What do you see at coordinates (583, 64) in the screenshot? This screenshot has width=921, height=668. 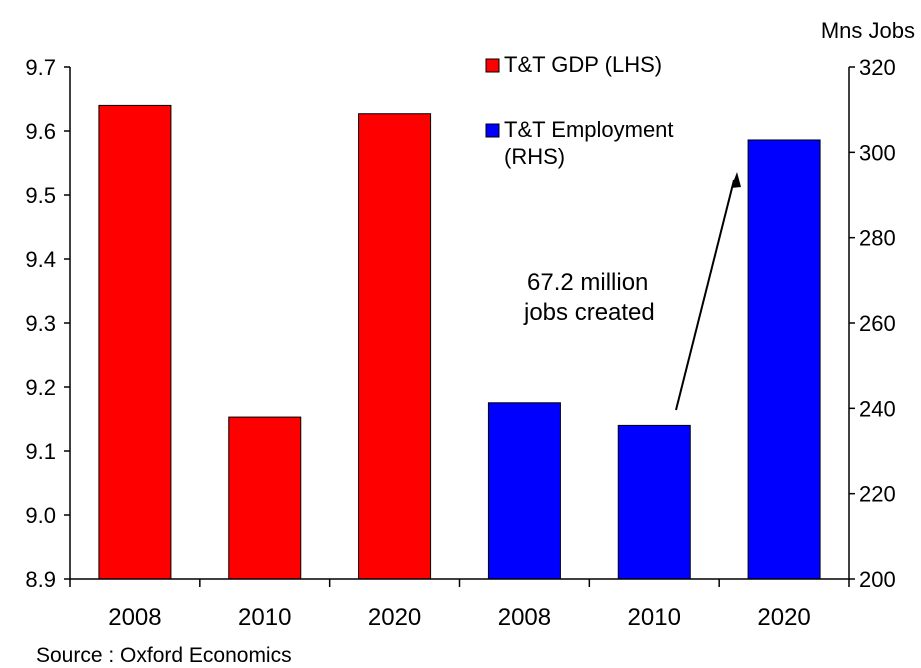 I see `legend-label-gdp: T&T GDP (LHS)` at bounding box center [583, 64].